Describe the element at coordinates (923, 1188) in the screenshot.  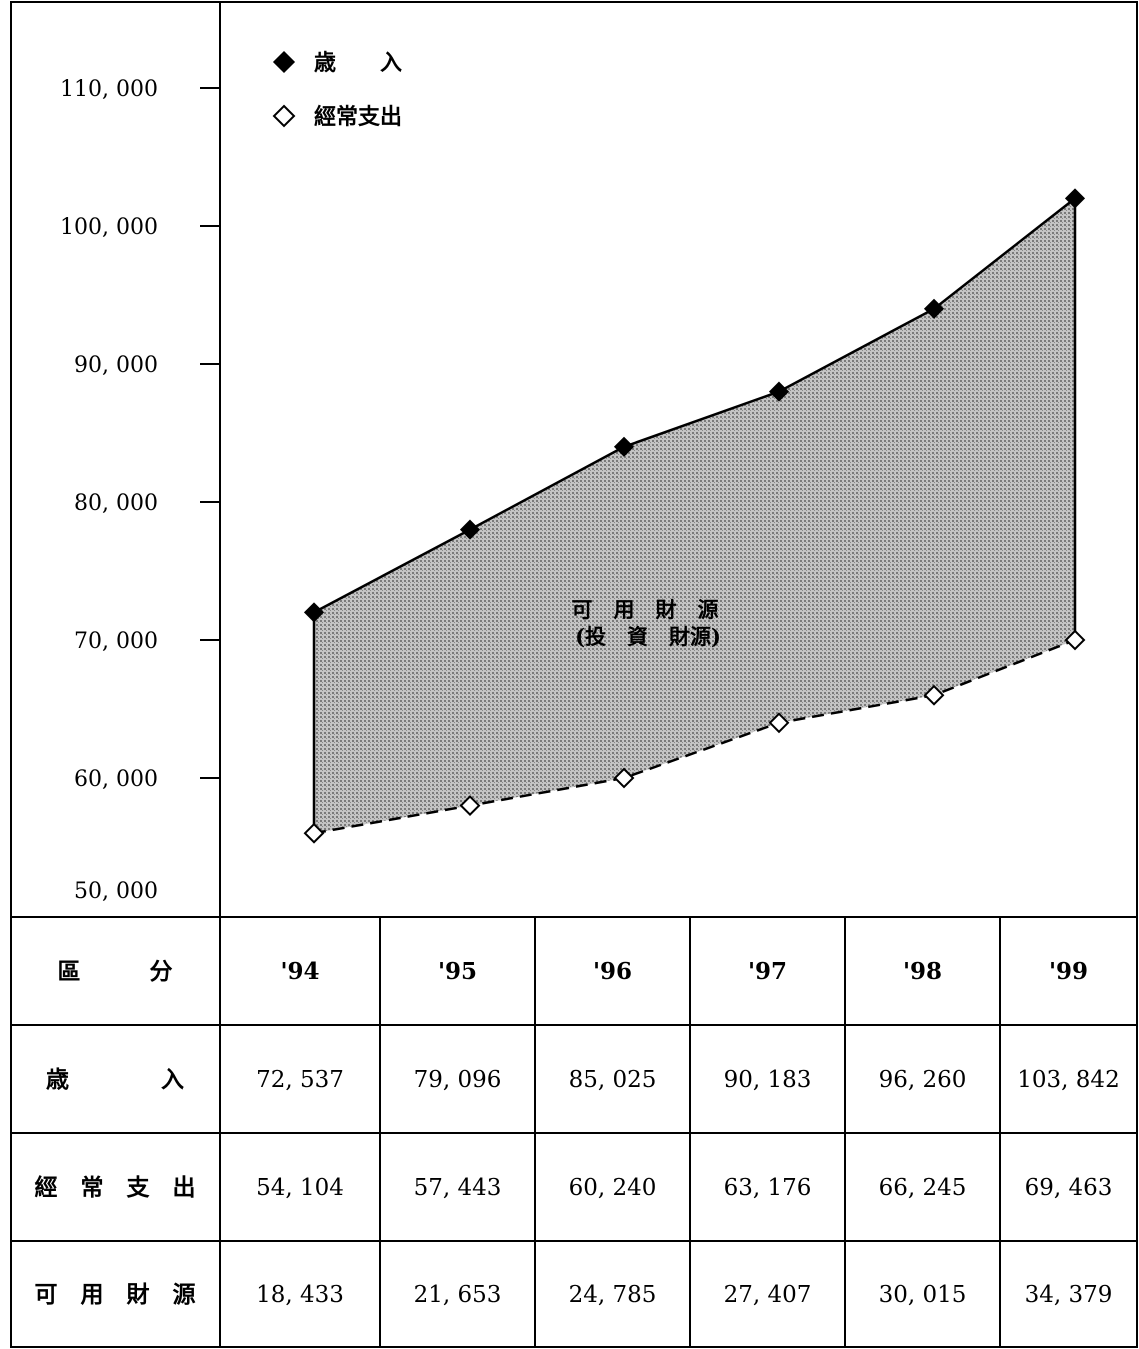
I see `table-cell: 66, 245` at that location.